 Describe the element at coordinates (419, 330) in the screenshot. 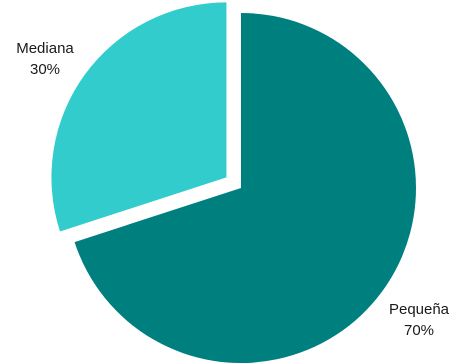

I see `label-pequena-percent: 70%` at that location.